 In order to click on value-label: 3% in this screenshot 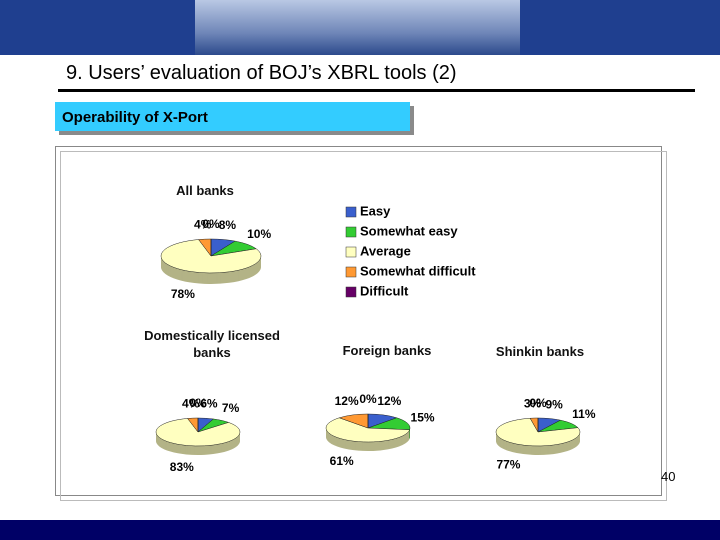, I will do `click(533, 403)`.